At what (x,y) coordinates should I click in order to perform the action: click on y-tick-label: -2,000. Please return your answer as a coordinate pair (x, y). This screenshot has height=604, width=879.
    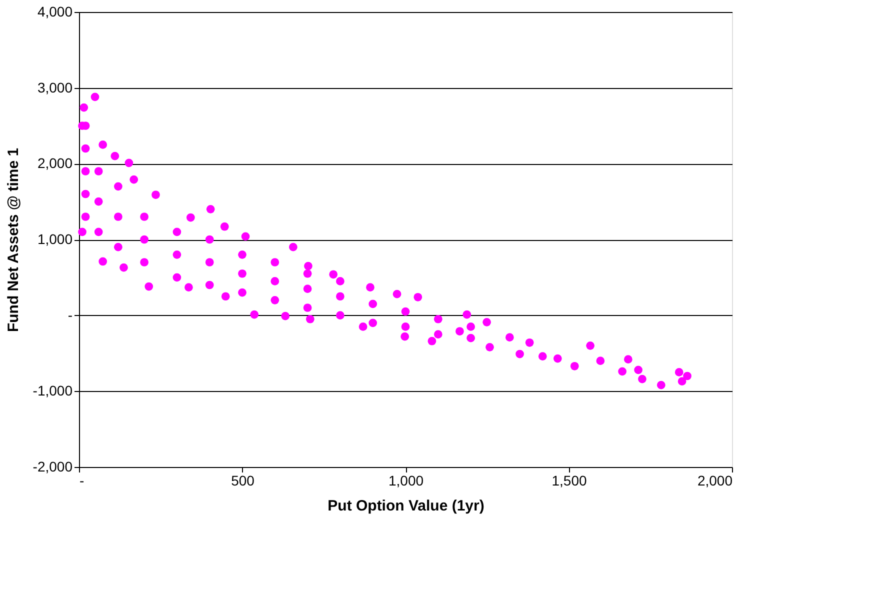
    Looking at the image, I should click on (52, 466).